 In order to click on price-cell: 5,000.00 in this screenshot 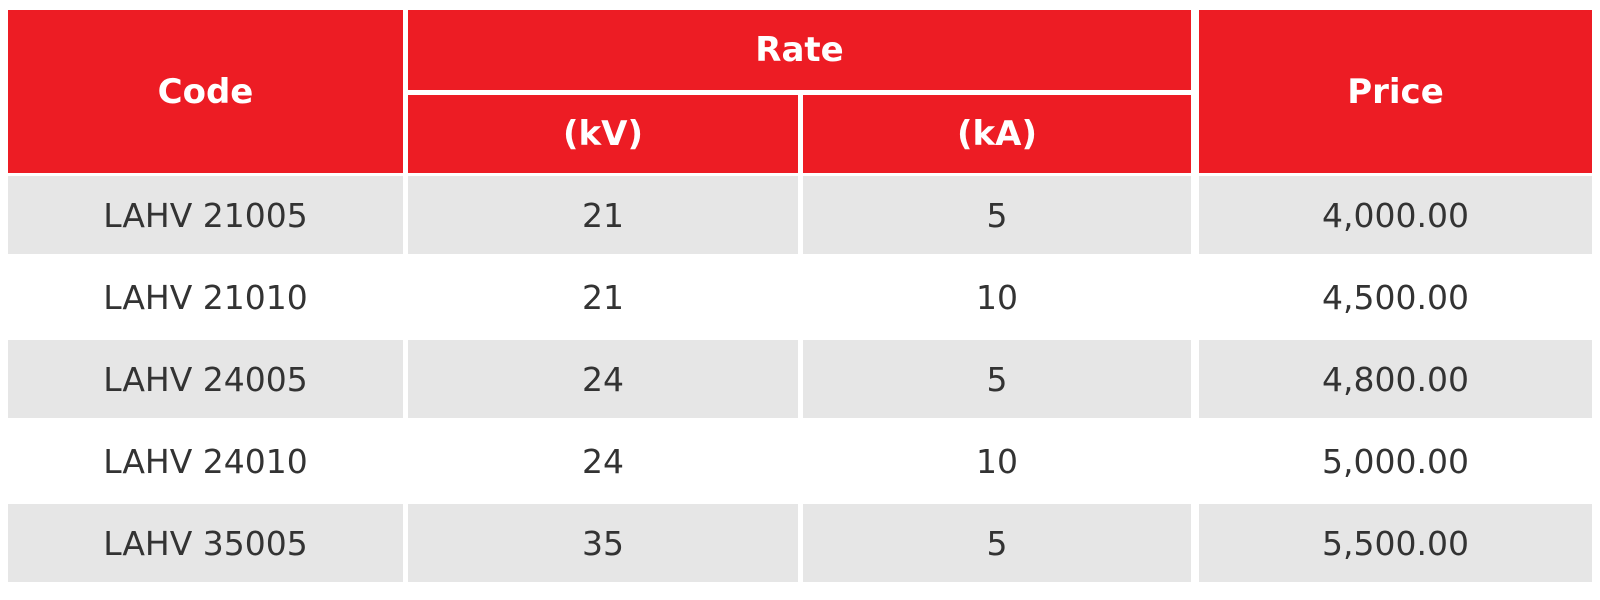, I will do `click(1395, 461)`.